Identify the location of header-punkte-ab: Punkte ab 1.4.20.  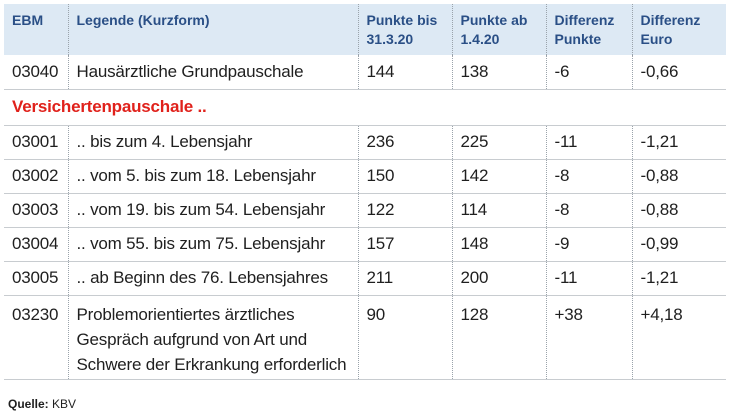
(498, 29).